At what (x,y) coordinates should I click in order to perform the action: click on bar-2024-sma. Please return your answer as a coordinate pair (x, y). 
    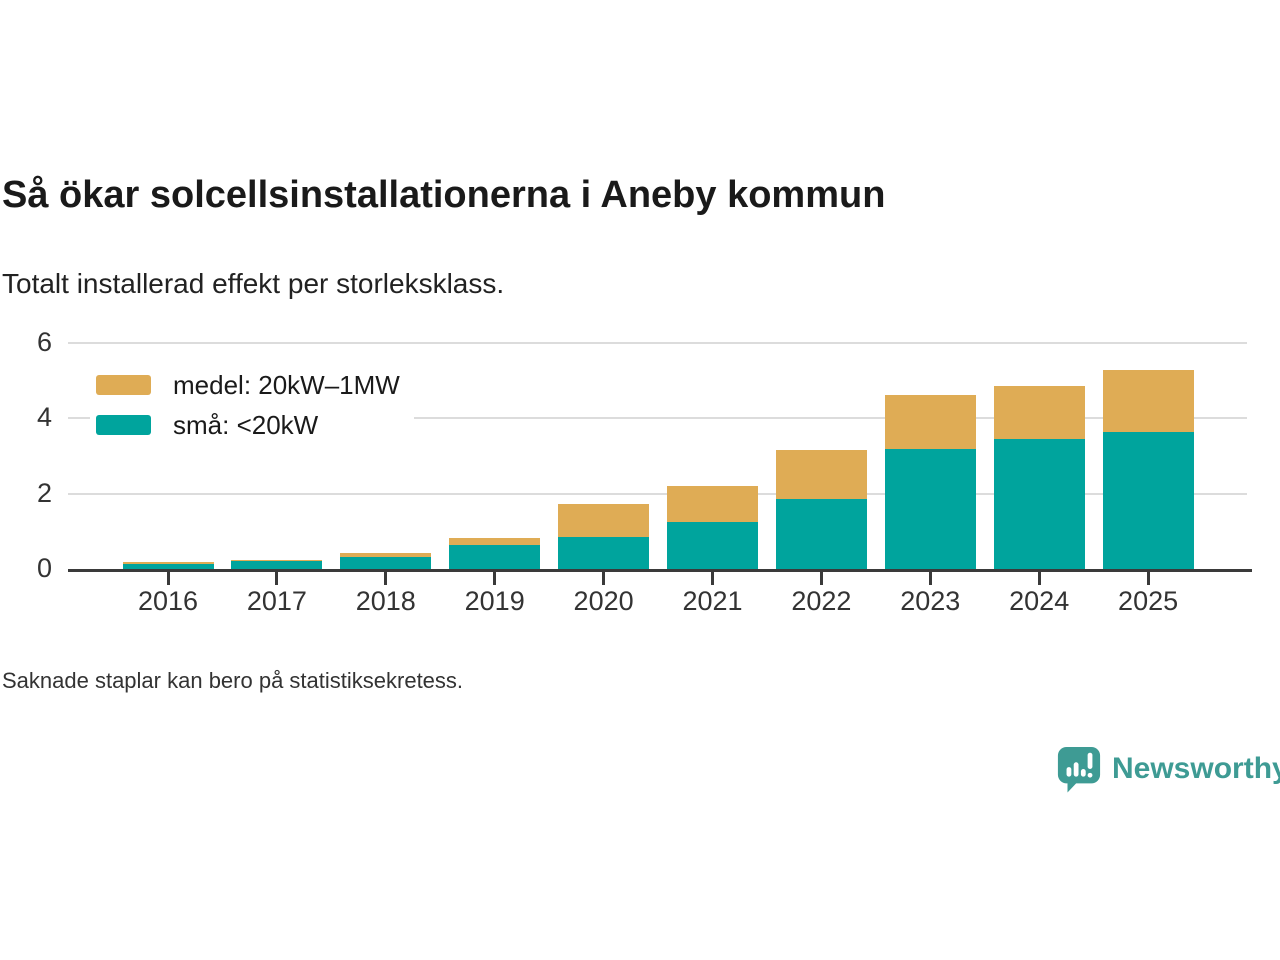
    Looking at the image, I should click on (1039, 504).